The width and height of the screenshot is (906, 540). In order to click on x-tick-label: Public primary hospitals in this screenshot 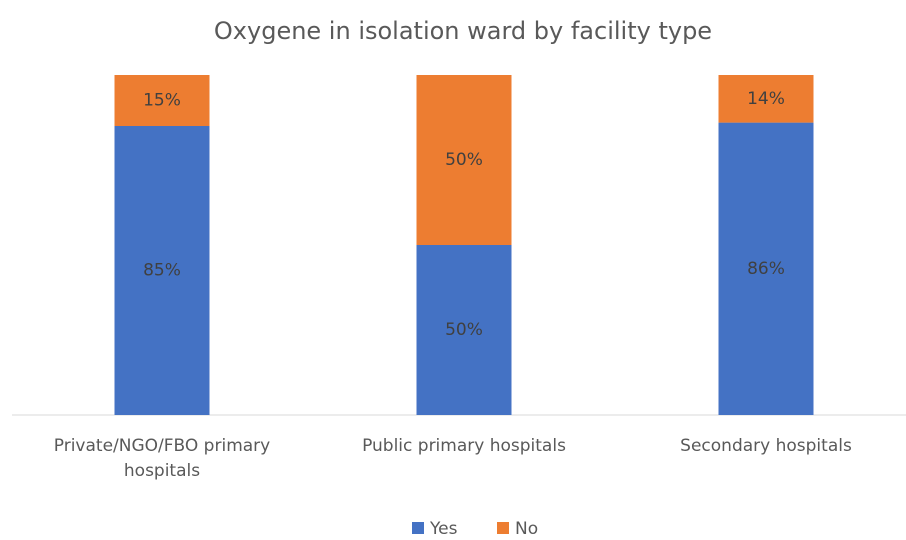, I will do `click(464, 446)`.